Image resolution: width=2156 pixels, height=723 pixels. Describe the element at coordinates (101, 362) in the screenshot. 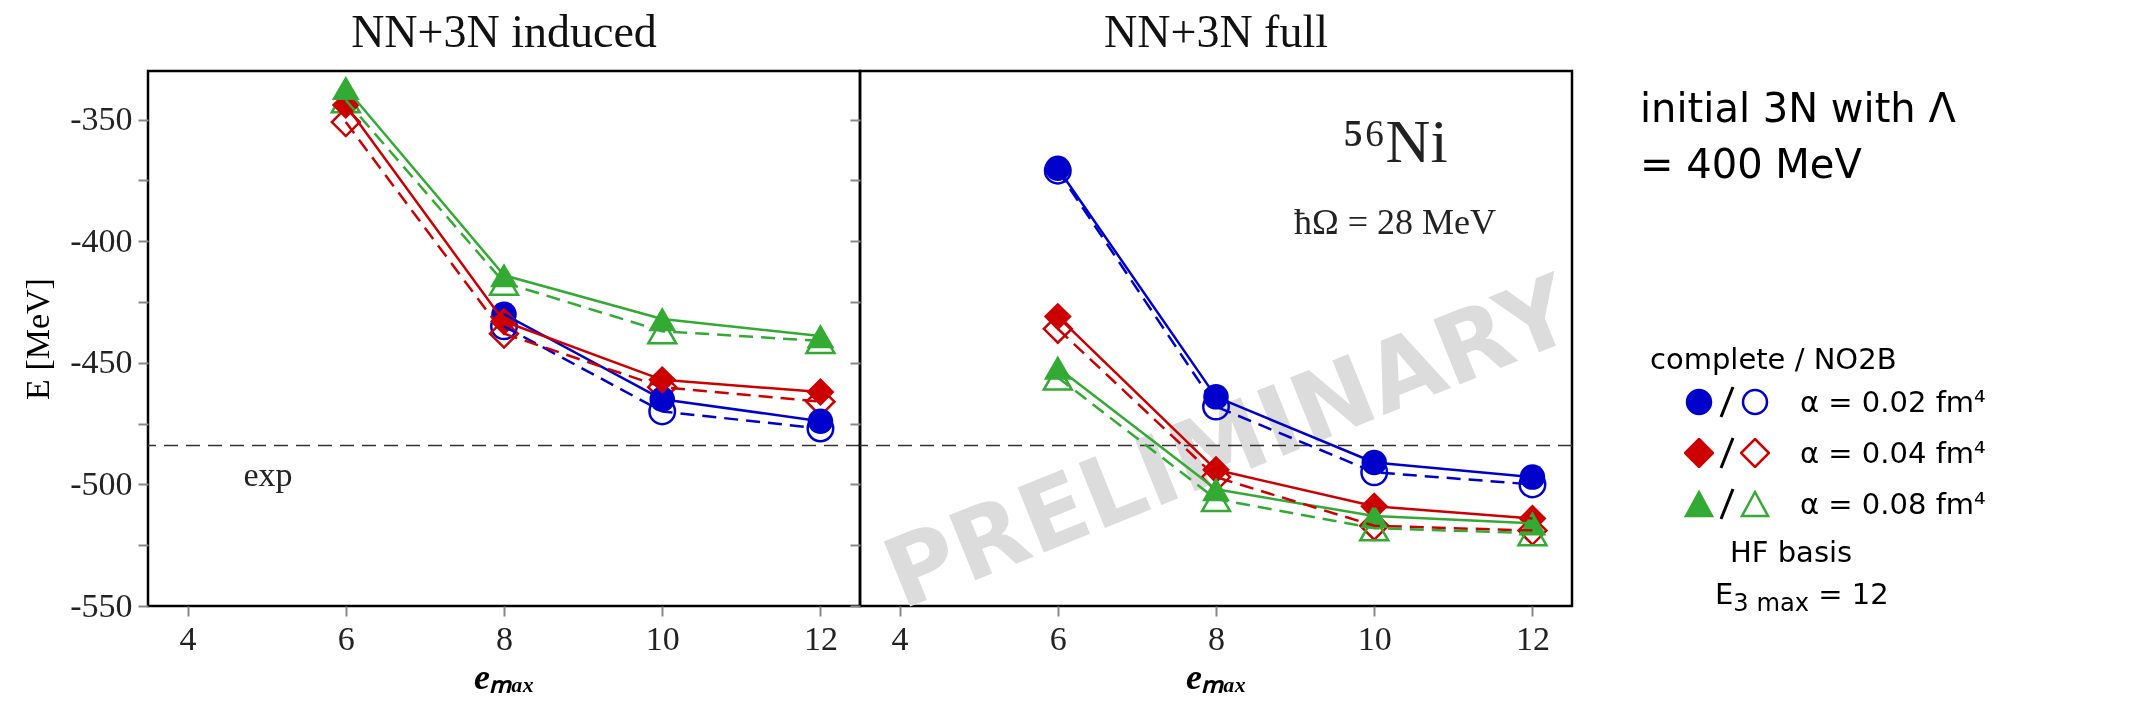

I see `y-tick-label: -450` at that location.